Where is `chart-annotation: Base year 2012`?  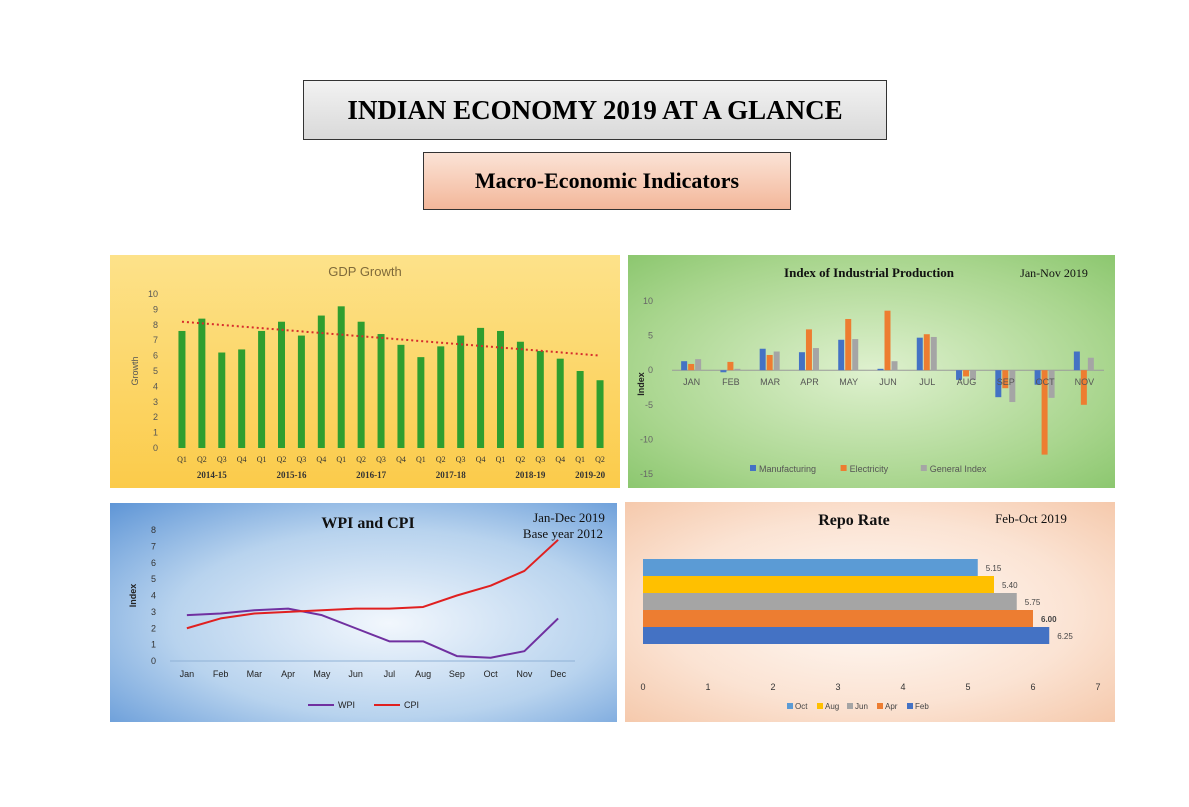
chart-annotation: Base year 2012 is located at coordinates (563, 533).